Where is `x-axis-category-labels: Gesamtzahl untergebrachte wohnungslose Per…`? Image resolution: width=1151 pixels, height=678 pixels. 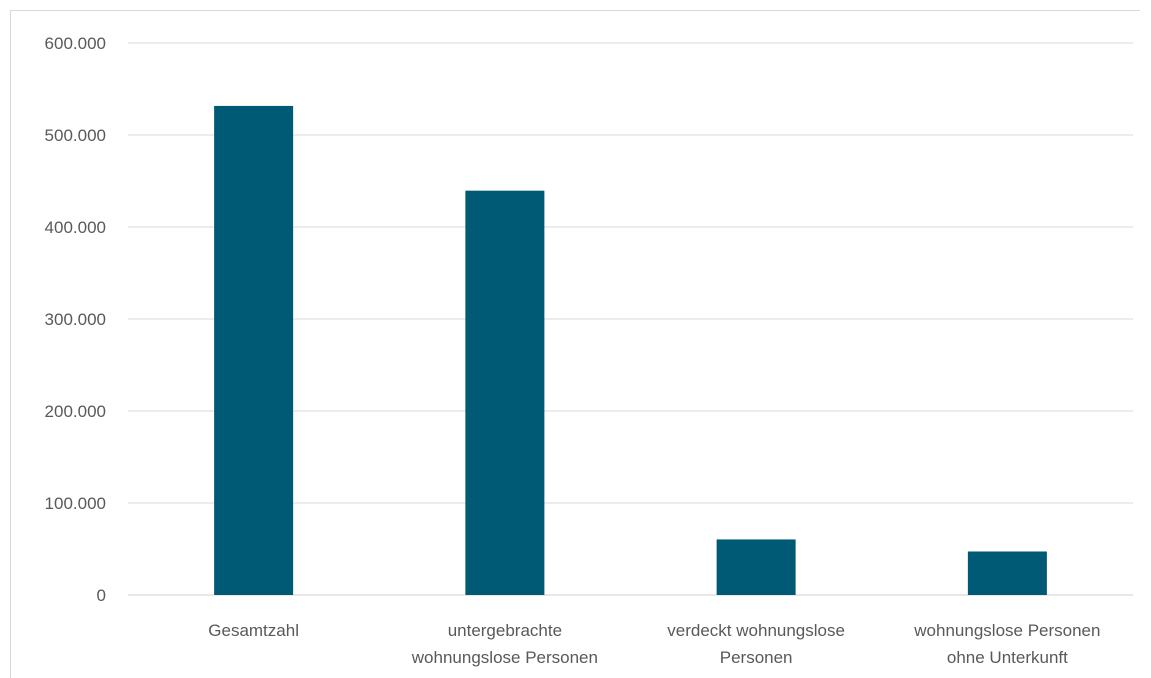
x-axis-category-labels: Gesamtzahl untergebrachte wohnungslose Per… is located at coordinates (654, 644).